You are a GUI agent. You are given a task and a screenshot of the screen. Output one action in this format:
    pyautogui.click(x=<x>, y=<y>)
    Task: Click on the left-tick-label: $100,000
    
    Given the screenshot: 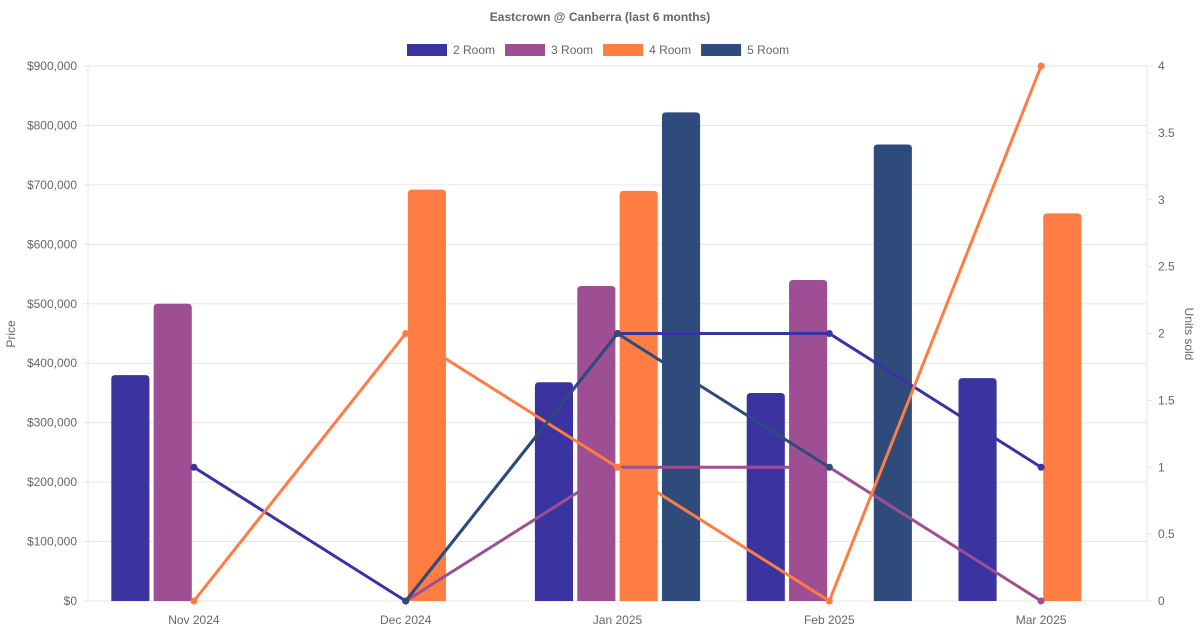 What is the action you would take?
    pyautogui.click(x=52, y=542)
    